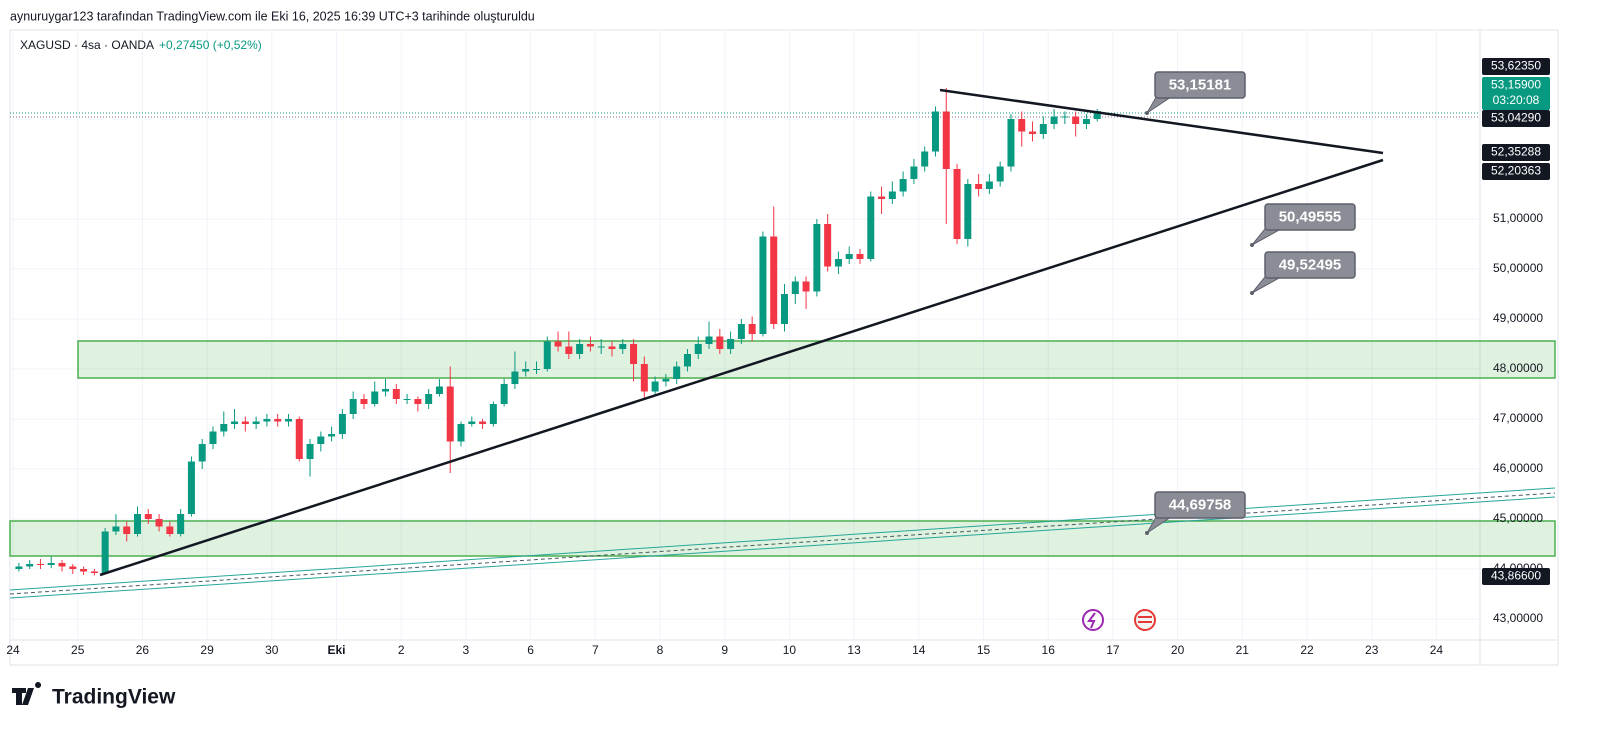  I want to click on y-tick-label: 48,00000, so click(1518, 368).